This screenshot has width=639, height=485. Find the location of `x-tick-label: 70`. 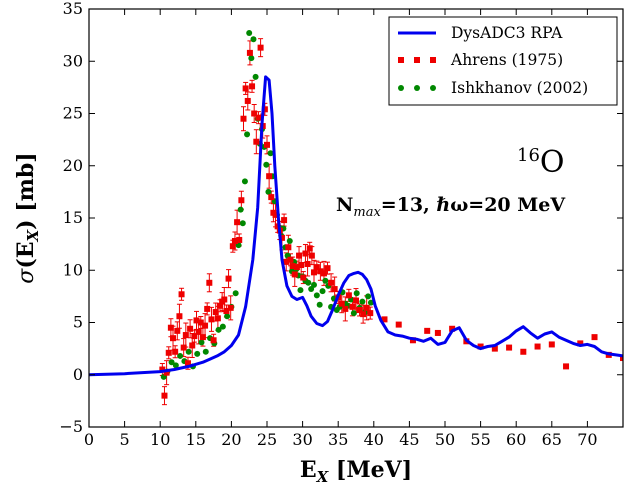

x-tick-label: 70 is located at coordinates (587, 439).